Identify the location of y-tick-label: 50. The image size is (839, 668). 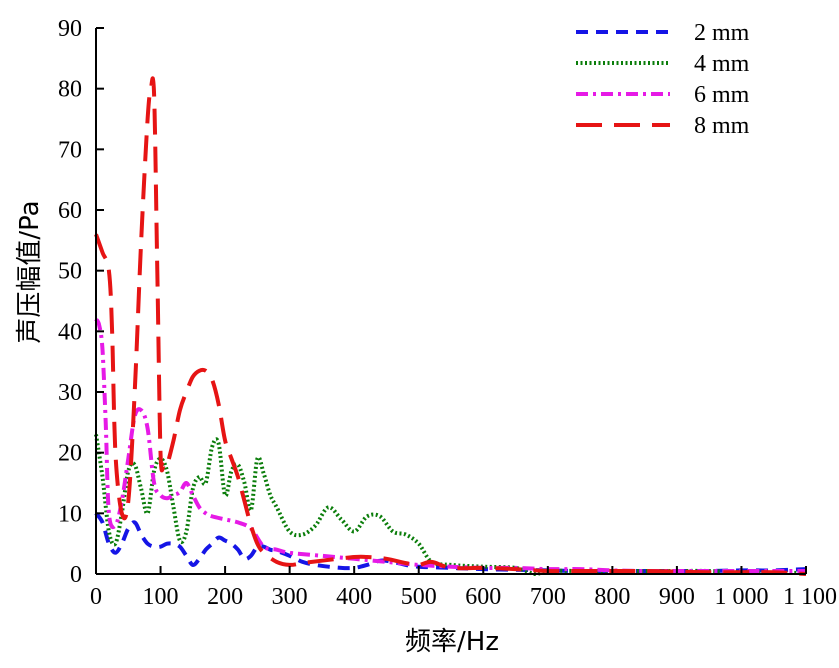
(70, 272).